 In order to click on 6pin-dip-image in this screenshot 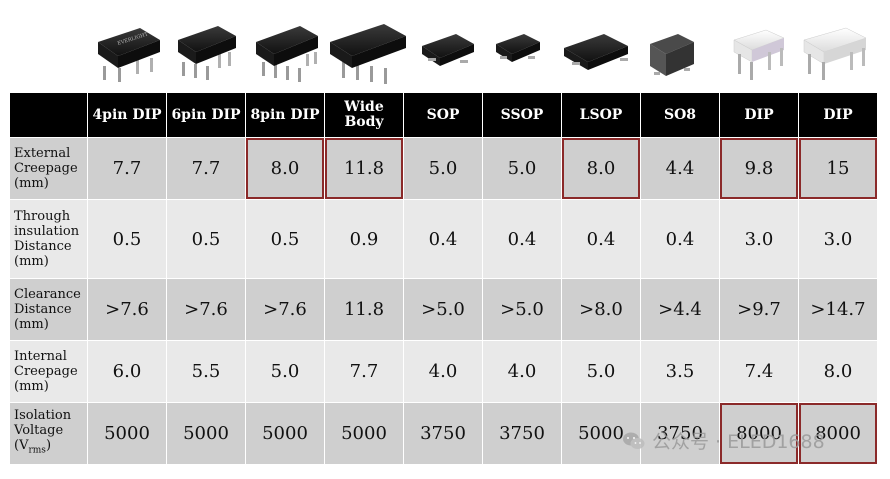, I will do `click(207, 53)`.